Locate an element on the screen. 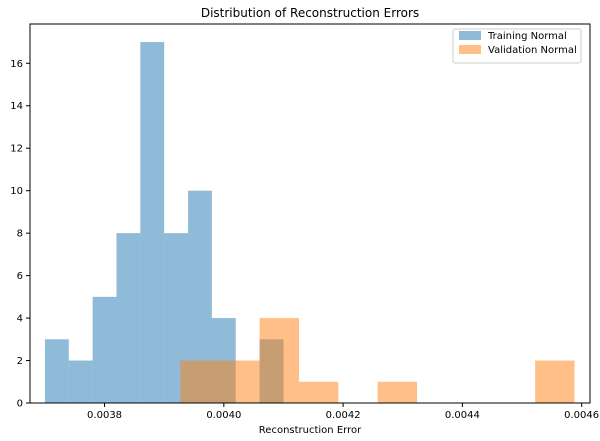 Image resolution: width=600 pixels, height=441 pixels. legend-swatch-validation is located at coordinates (470, 49).